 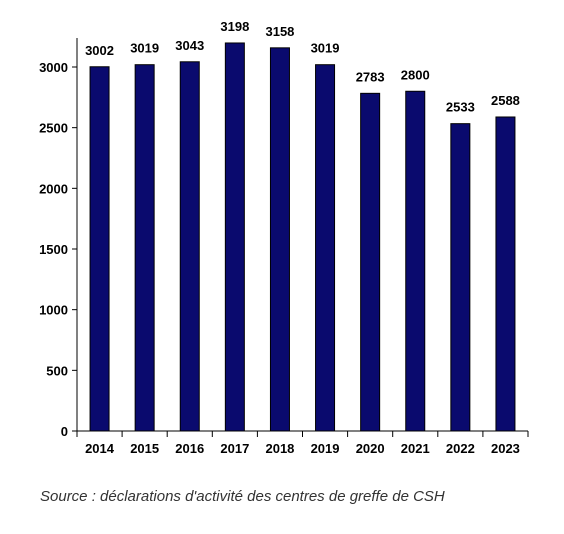 I want to click on bar-2018, so click(x=279, y=239).